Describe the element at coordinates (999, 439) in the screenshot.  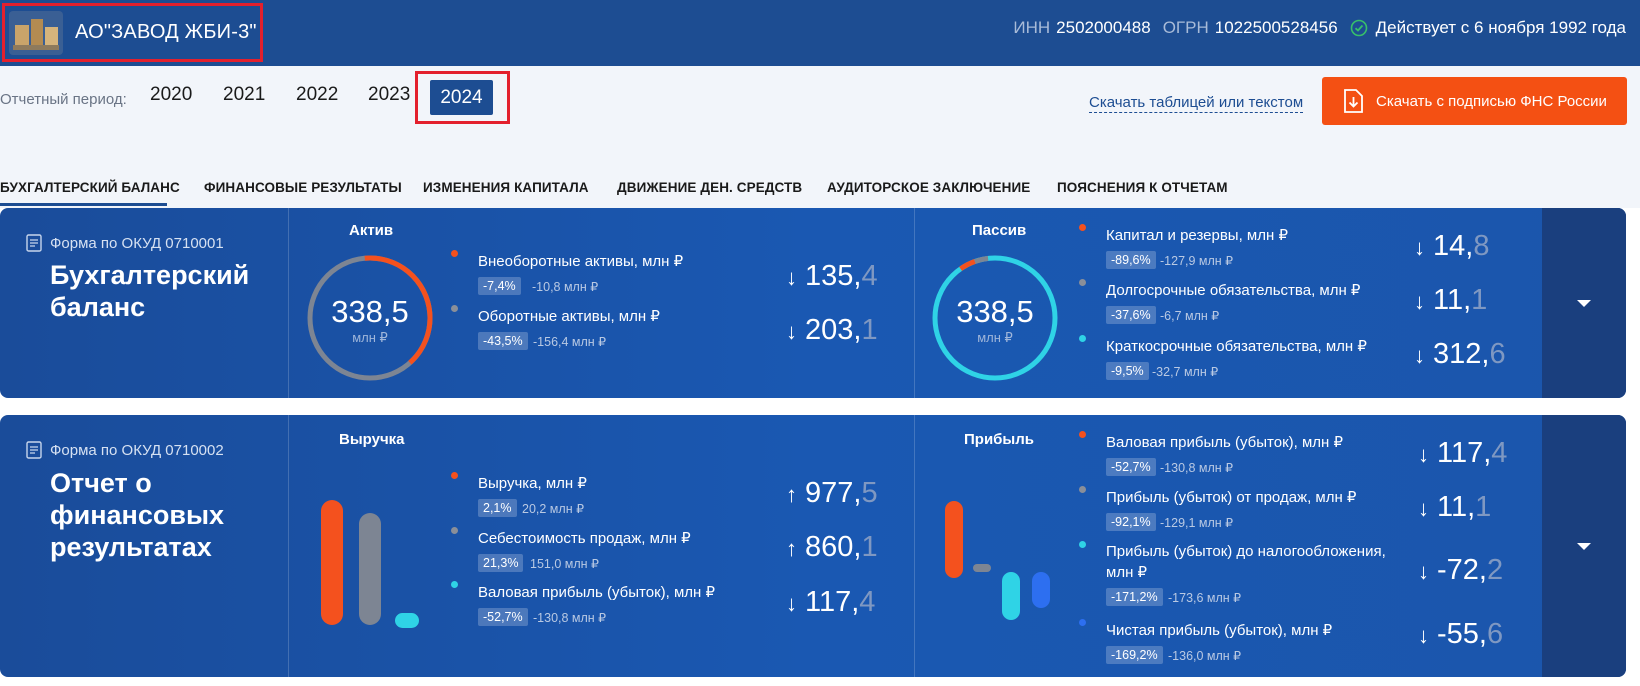
I see `profit-title: Прибыль` at that location.